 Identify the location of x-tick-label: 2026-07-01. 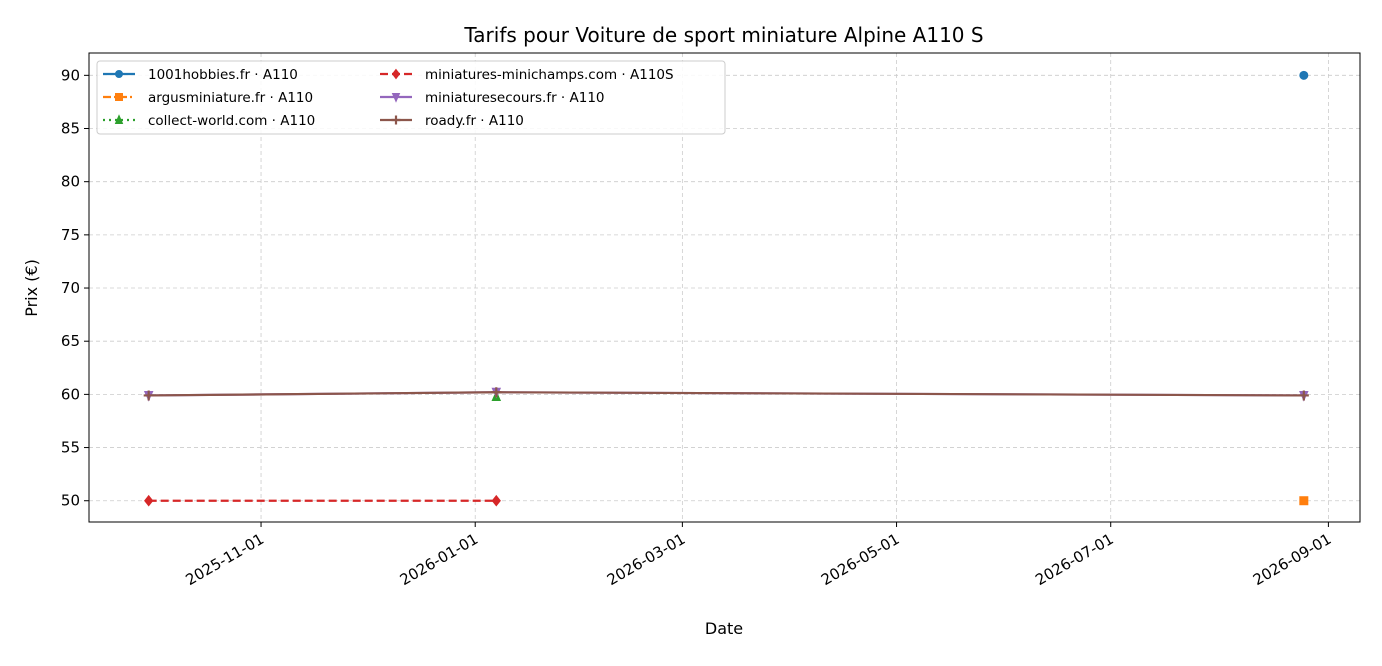
(1074, 559).